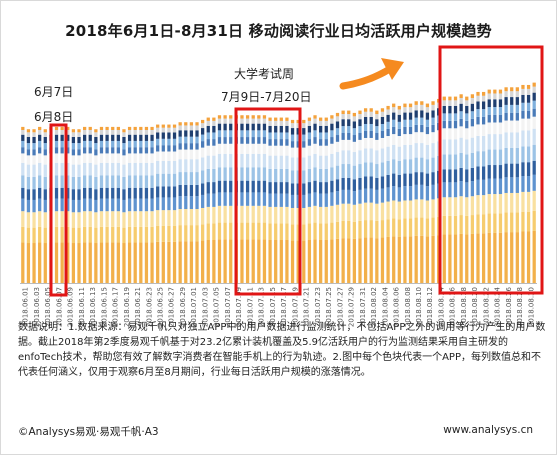  Describe the element at coordinates (104, 307) in the screenshot. I see `x-tick-label: 2018.06.15` at that location.